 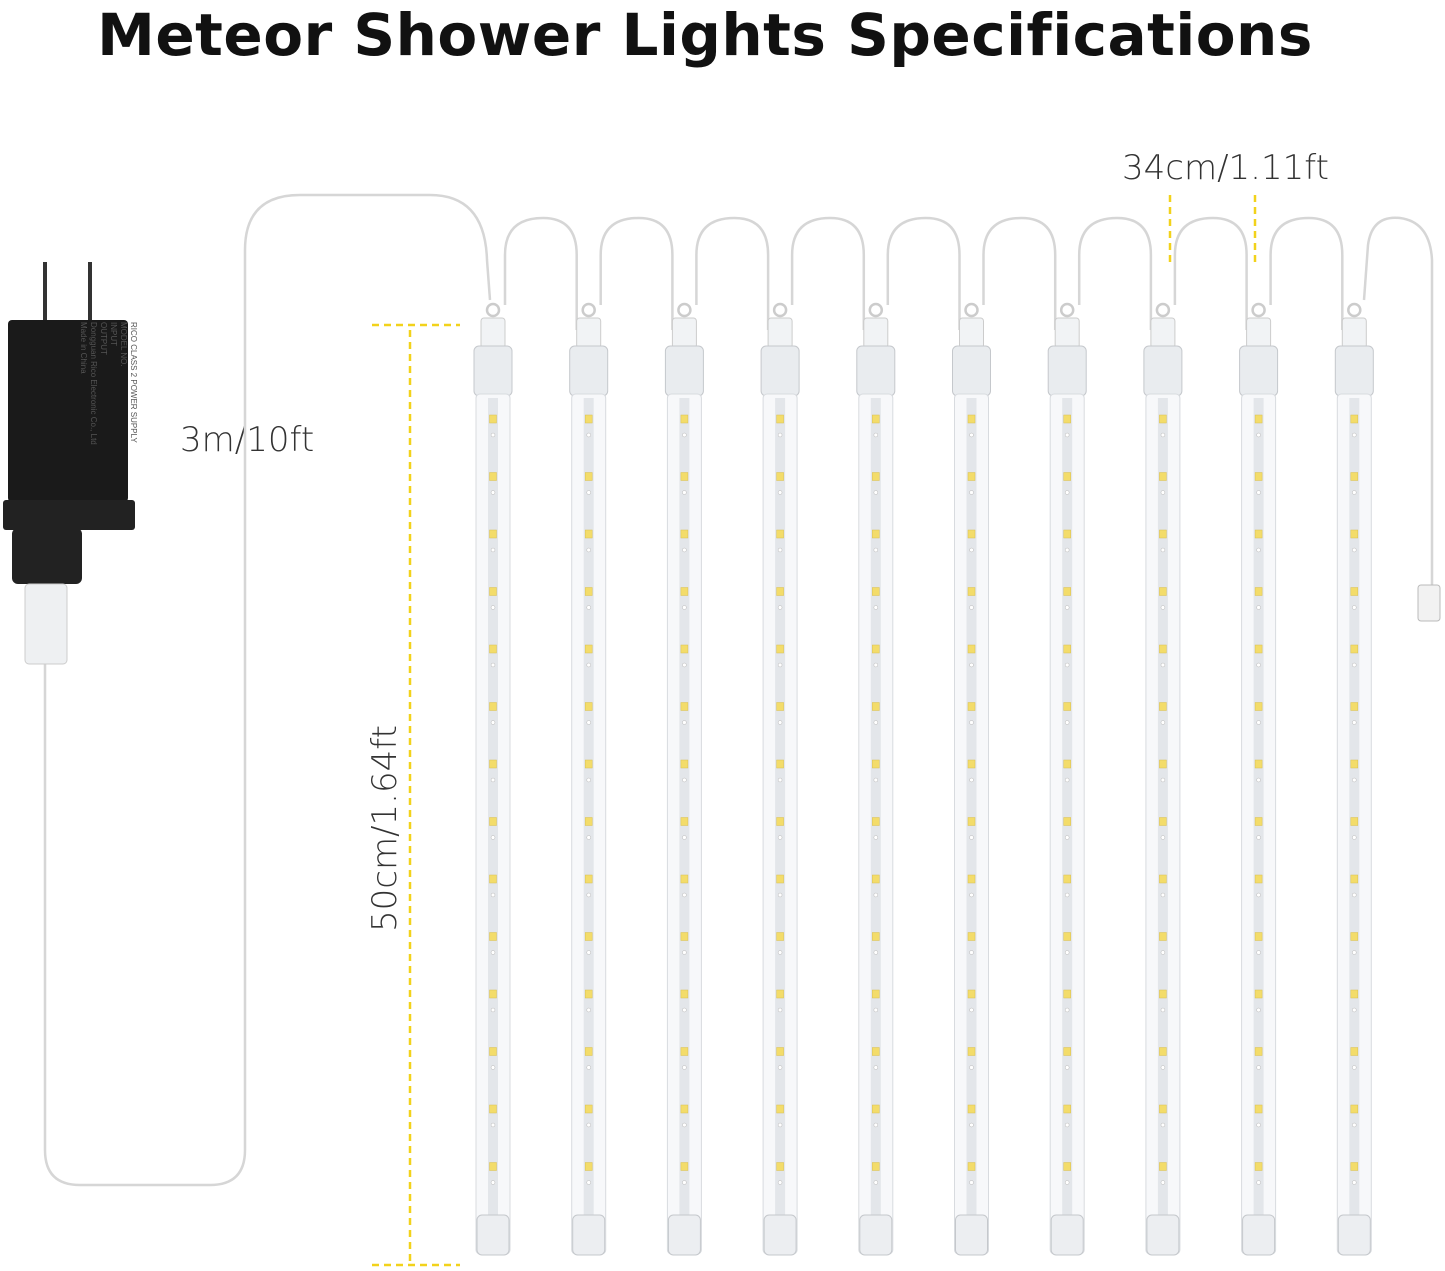 What do you see at coordinates (1429, 603) in the screenshot?
I see `end-connector` at bounding box center [1429, 603].